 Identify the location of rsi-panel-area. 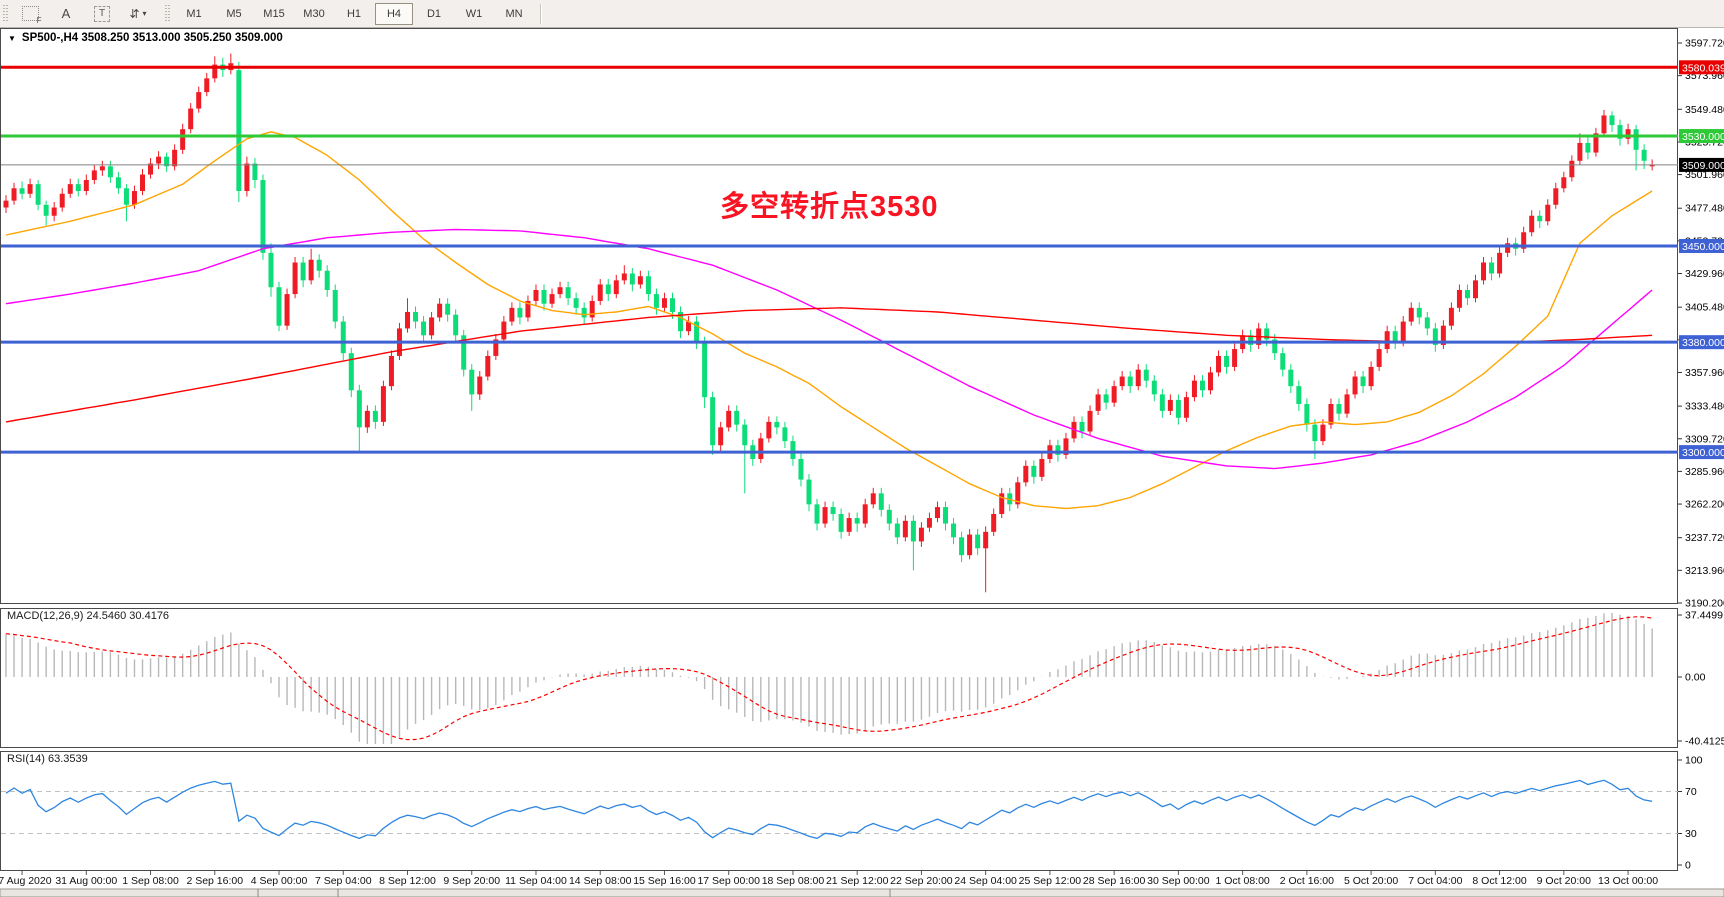
(839, 811).